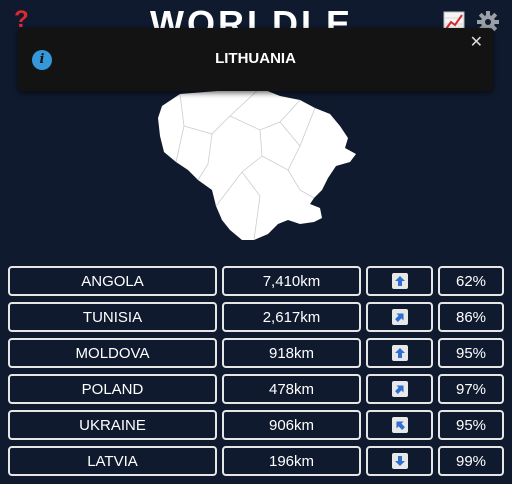  Describe the element at coordinates (291, 281) in the screenshot. I see `guess-distance: 7,410km` at that location.